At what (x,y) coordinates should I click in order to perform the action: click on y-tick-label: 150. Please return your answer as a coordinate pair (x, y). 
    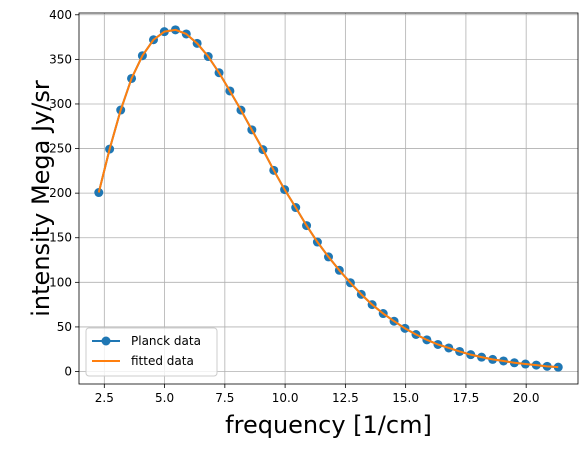
    Looking at the image, I should click on (60, 238).